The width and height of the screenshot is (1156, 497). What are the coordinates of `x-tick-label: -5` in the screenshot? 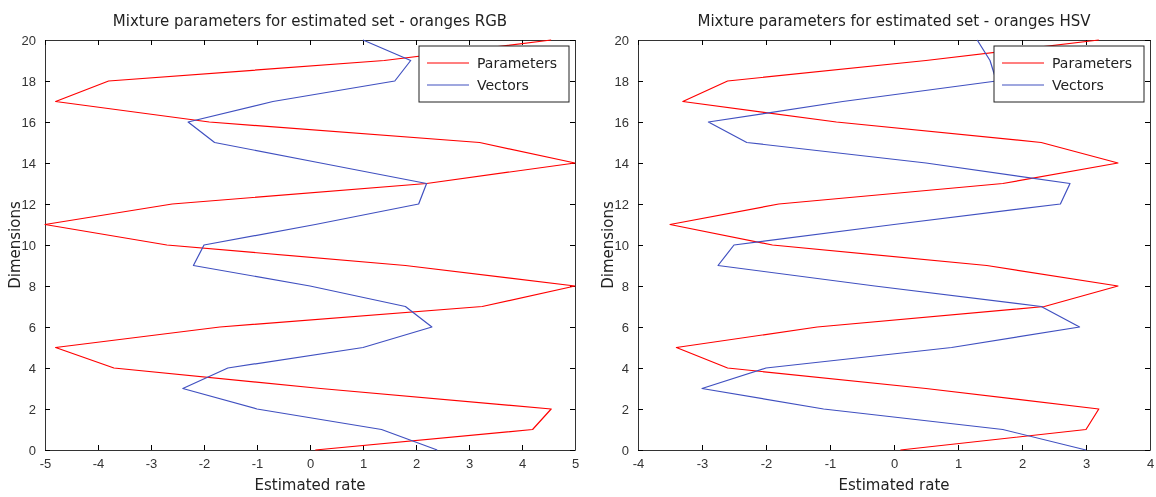 It's located at (45, 464).